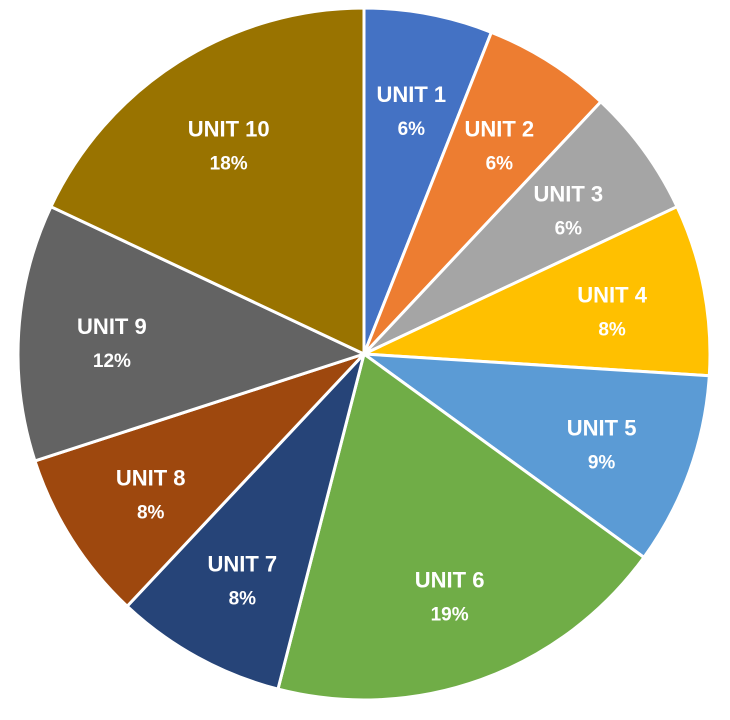  What do you see at coordinates (151, 477) in the screenshot?
I see `slice-label-name: UNIT 8` at bounding box center [151, 477].